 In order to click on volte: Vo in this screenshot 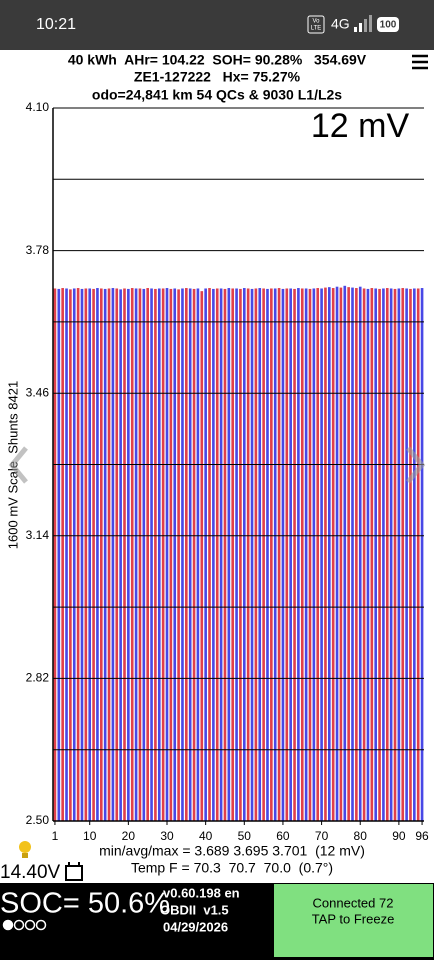, I will do `click(316, 22)`.